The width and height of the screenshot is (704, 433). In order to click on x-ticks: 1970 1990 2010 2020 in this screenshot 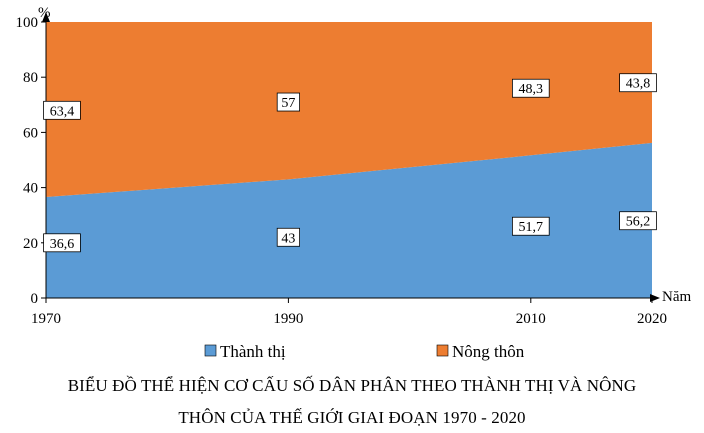, I will do `click(349, 312)`.